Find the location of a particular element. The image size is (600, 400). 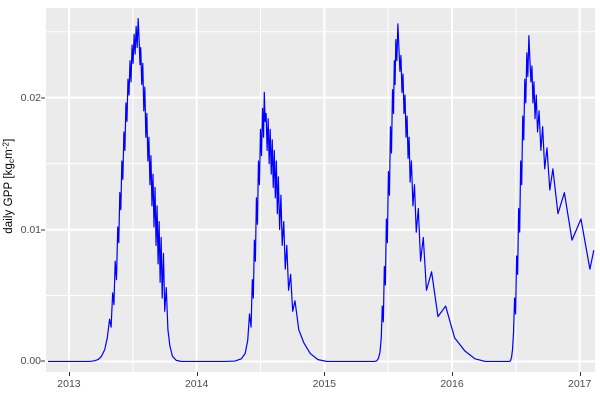

x-tick-label: 2017 is located at coordinates (579, 384).